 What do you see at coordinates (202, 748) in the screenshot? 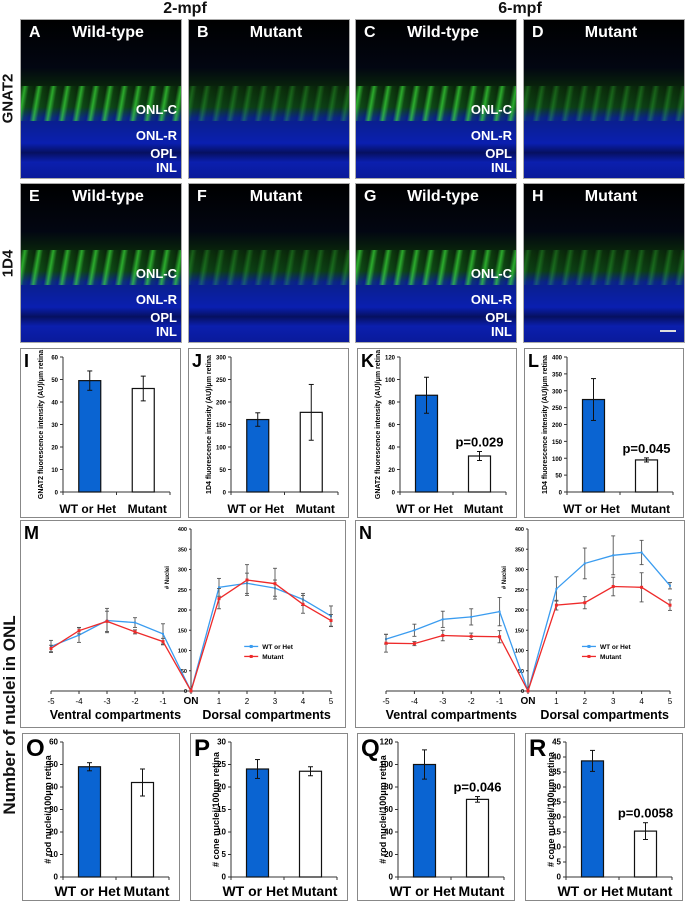
I see `panel-letter: P` at bounding box center [202, 748].